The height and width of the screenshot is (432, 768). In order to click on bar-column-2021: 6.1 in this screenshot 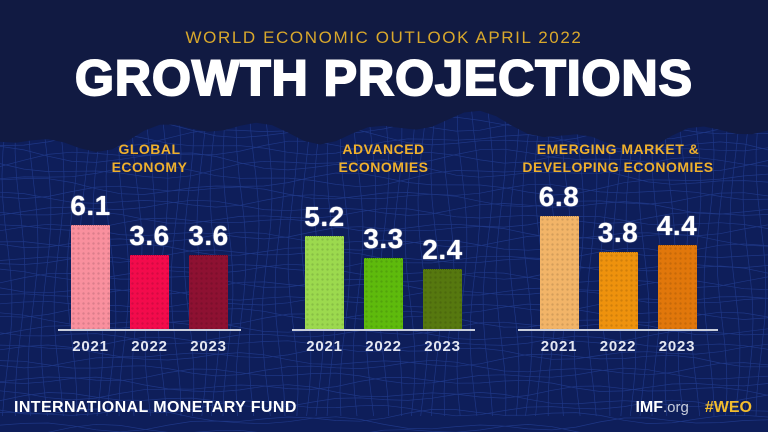, I will do `click(90, 259)`.